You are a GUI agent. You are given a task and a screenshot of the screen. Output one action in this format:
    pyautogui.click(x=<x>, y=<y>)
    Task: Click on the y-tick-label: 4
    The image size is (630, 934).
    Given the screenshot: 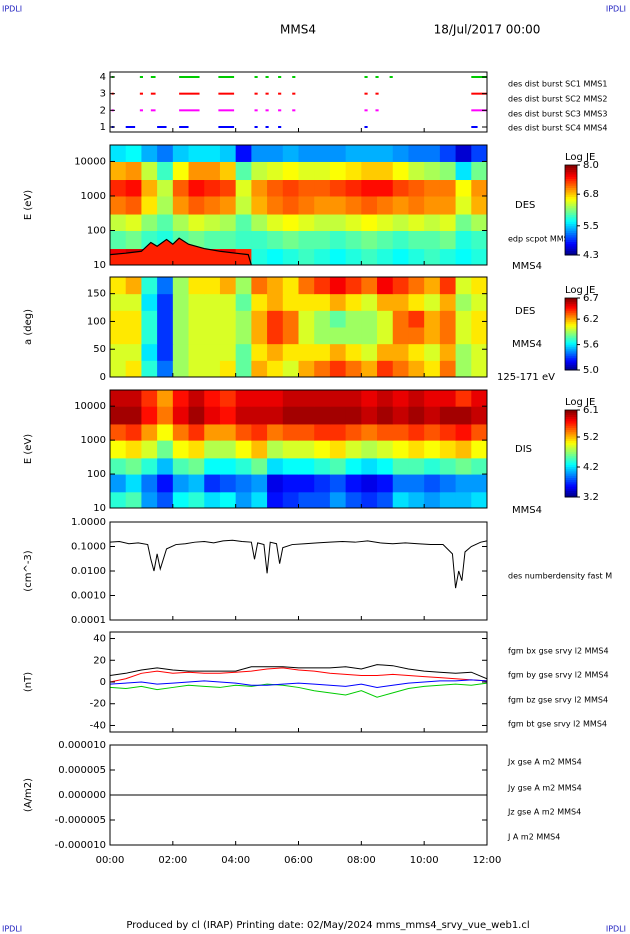 What is the action you would take?
    pyautogui.click(x=103, y=77)
    